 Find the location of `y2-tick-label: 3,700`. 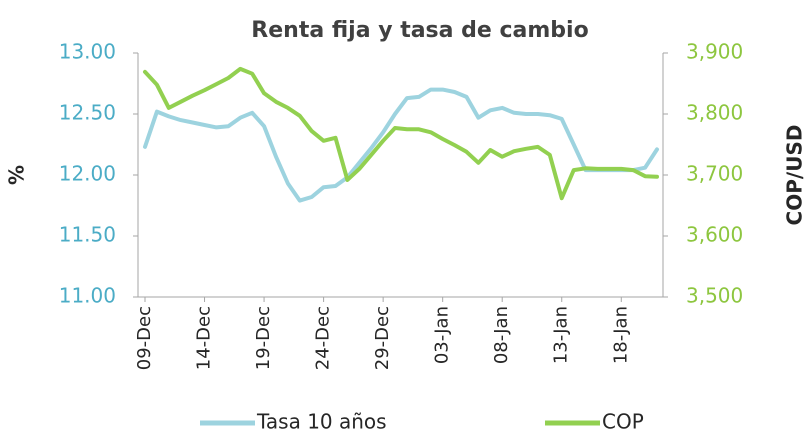

y2-tick-label: 3,700 is located at coordinates (714, 174).